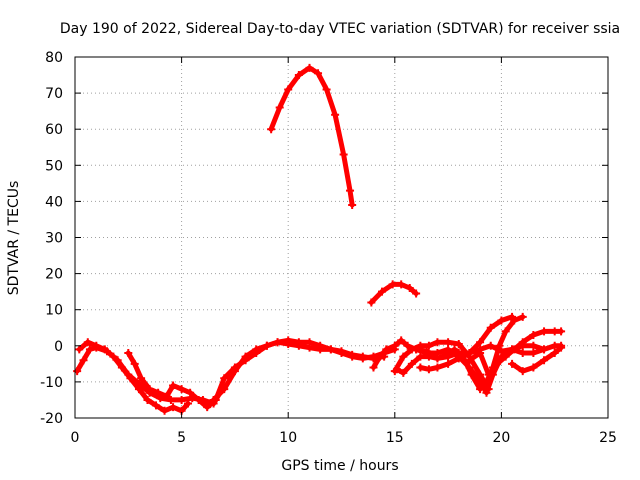 This screenshot has width=640, height=480. Describe the element at coordinates (54, 94) in the screenshot. I see `y-tick-label: 70` at that location.